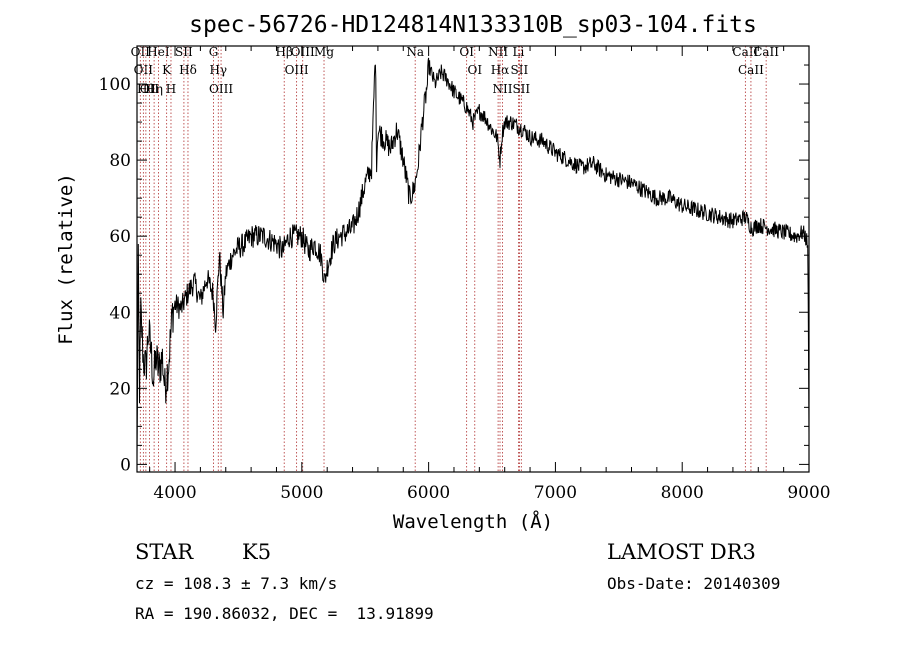  What do you see at coordinates (120, 237) in the screenshot?
I see `y-tick-label: 60` at bounding box center [120, 237].